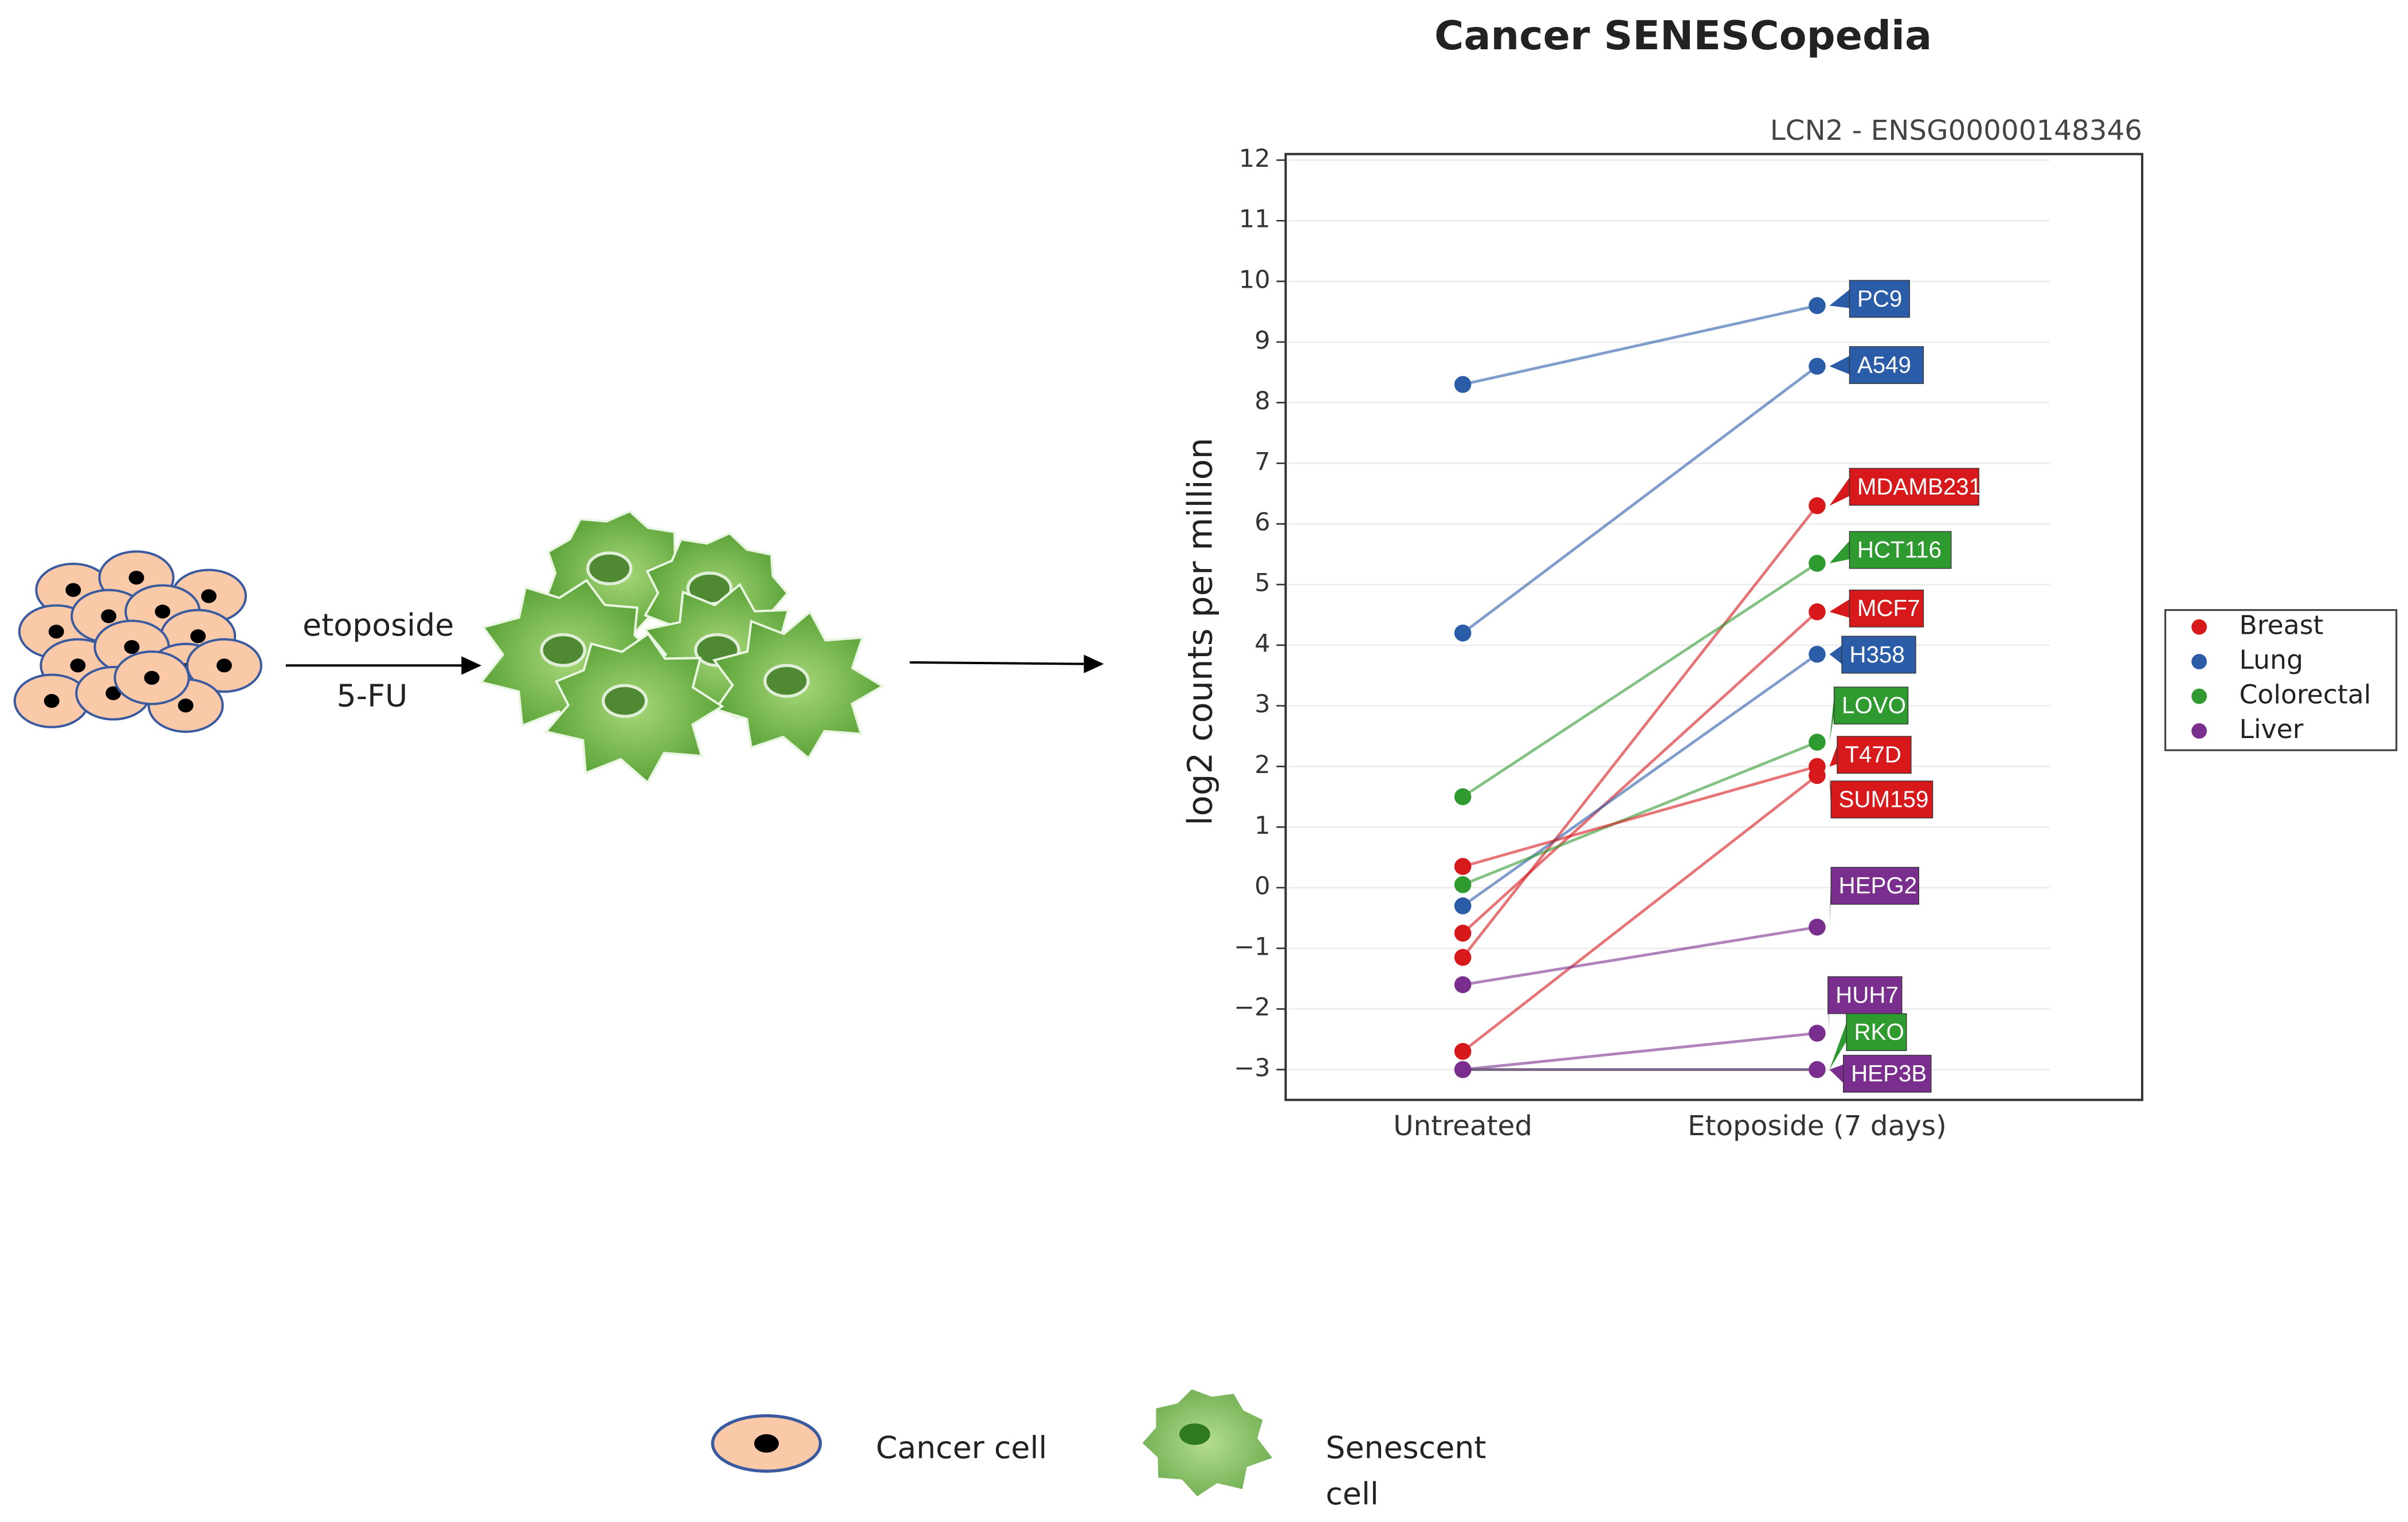 The height and width of the screenshot is (1522, 2408). I want to click on treatment-label: 5-FU, so click(371, 695).